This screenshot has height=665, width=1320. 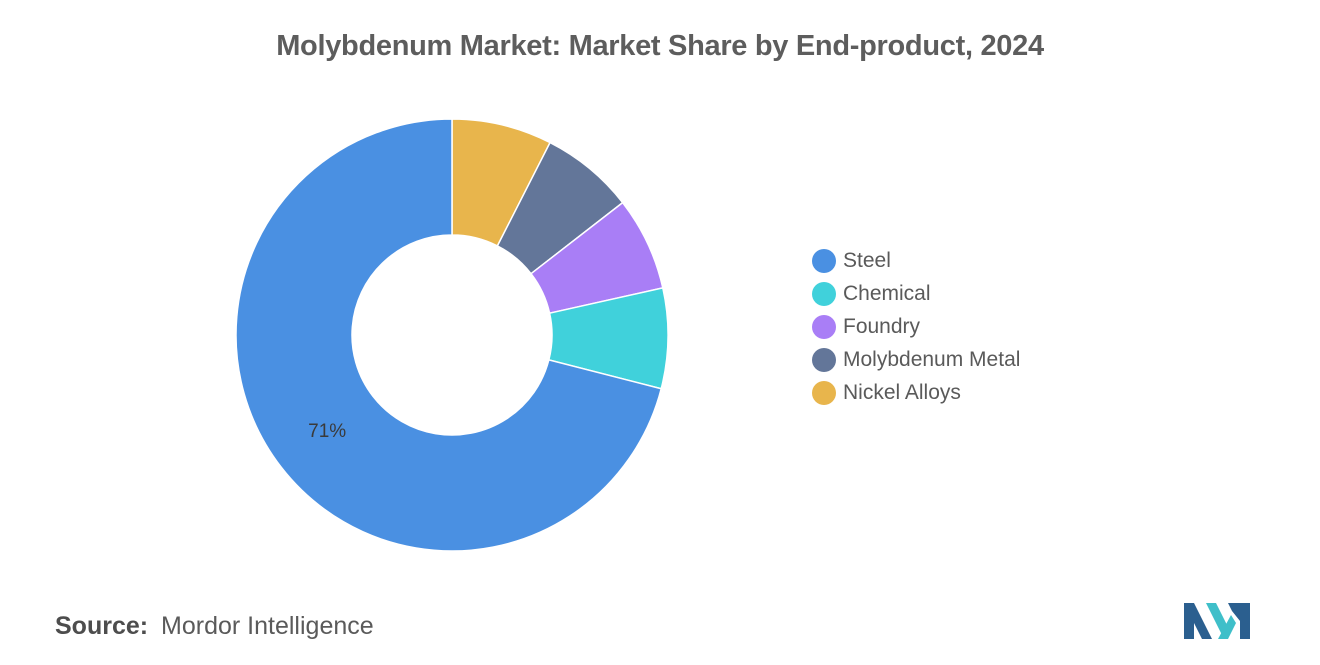 I want to click on legend-item-molybdenum-metal: Molybdenum Metal, so click(x=916, y=359).